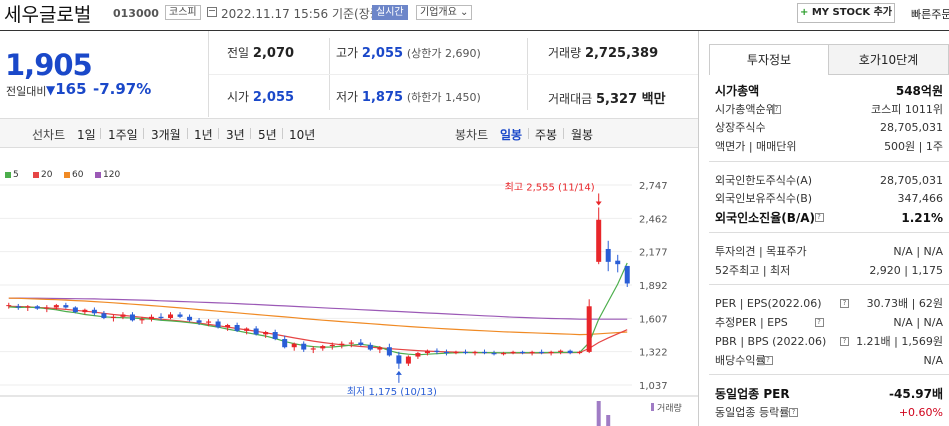 This screenshot has height=426, width=949. What do you see at coordinates (444, 12) in the screenshot?
I see `company-info-button: 기업개요 ⌄` at bounding box center [444, 12].